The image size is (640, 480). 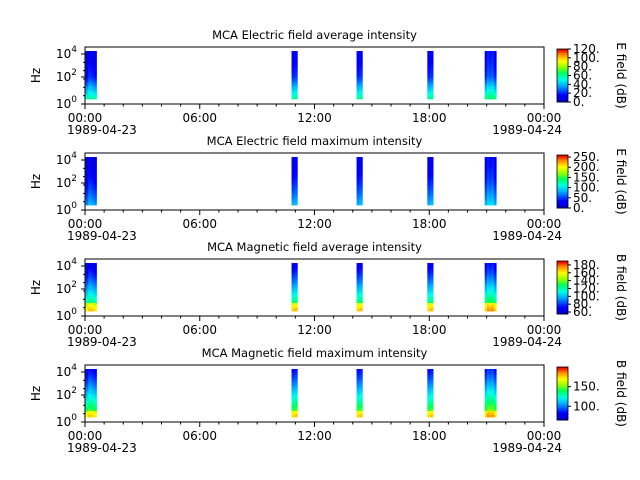 What do you see at coordinates (66, 53) in the screenshot?
I see `y-tick-label: 104` at bounding box center [66, 53].